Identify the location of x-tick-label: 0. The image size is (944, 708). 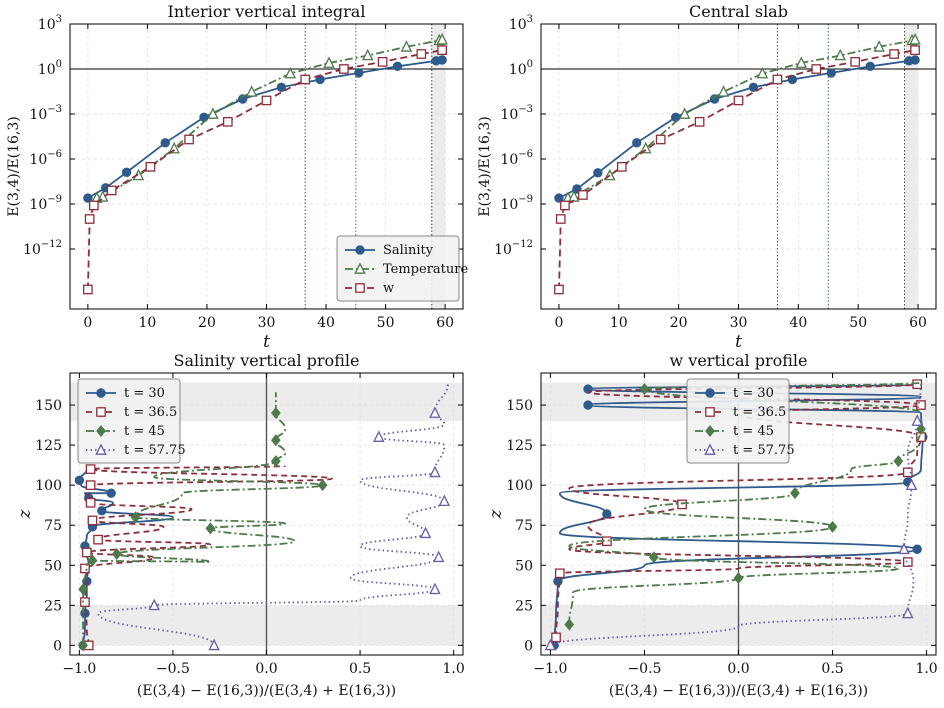
(558, 323).